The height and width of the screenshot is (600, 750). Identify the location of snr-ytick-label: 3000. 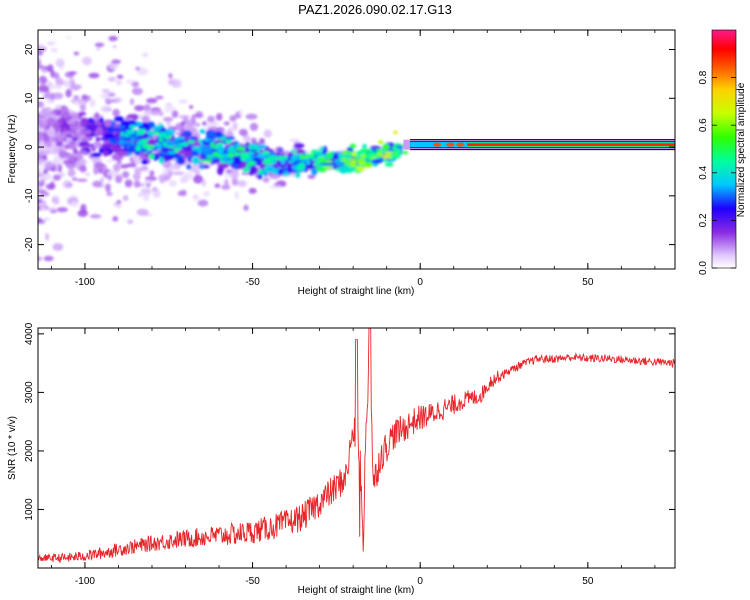
(29, 392).